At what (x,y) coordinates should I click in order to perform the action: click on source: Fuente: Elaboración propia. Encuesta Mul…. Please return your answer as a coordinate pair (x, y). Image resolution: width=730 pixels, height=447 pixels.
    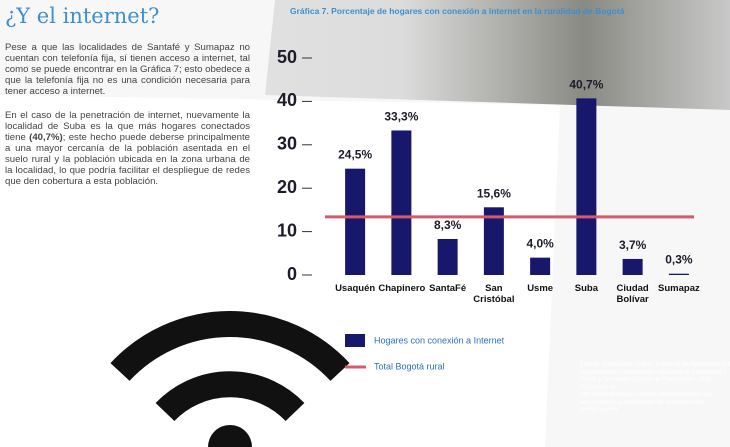
    Looking at the image, I should click on (655, 387).